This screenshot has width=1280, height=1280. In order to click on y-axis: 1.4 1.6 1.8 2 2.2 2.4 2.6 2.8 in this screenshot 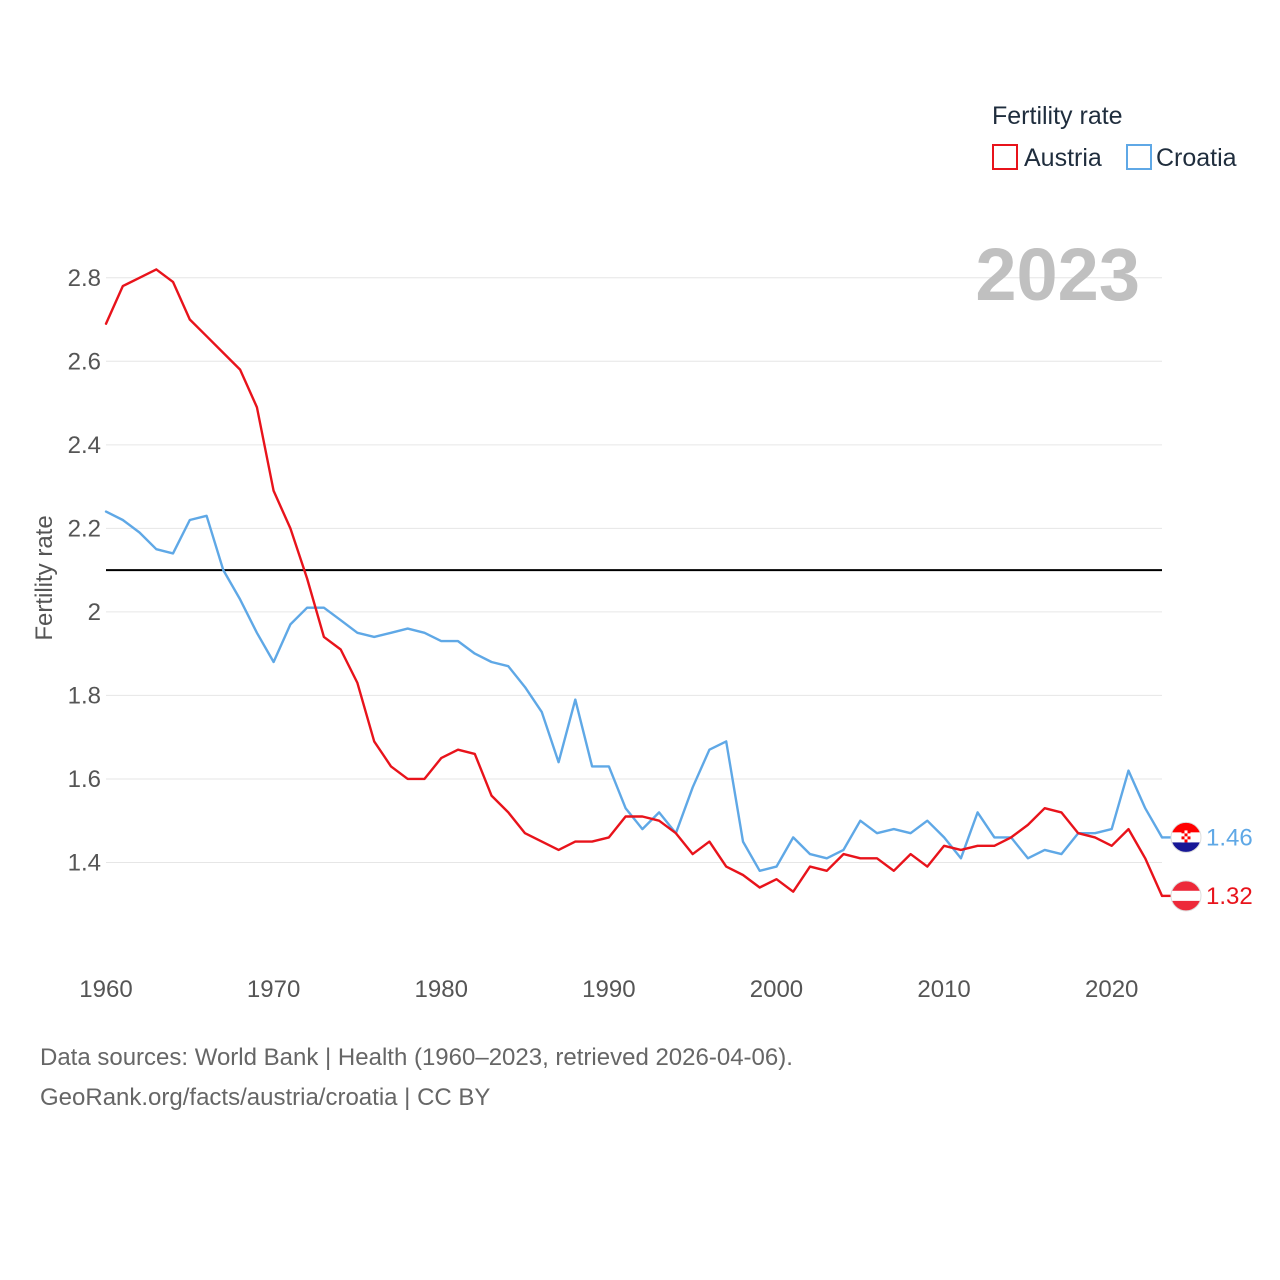, I will do `click(84, 571)`.